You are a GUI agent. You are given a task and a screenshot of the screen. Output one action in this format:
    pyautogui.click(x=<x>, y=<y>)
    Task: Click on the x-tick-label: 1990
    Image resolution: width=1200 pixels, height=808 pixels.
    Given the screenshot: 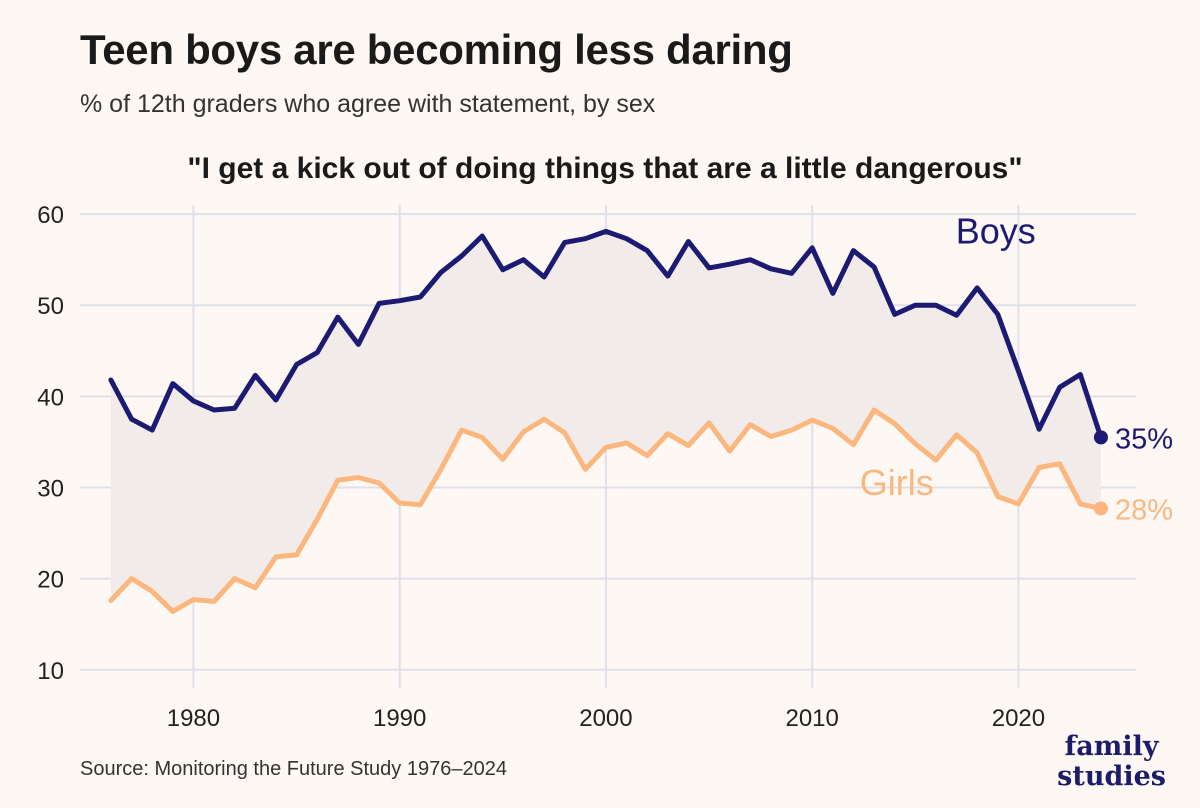 What is the action you would take?
    pyautogui.click(x=399, y=718)
    